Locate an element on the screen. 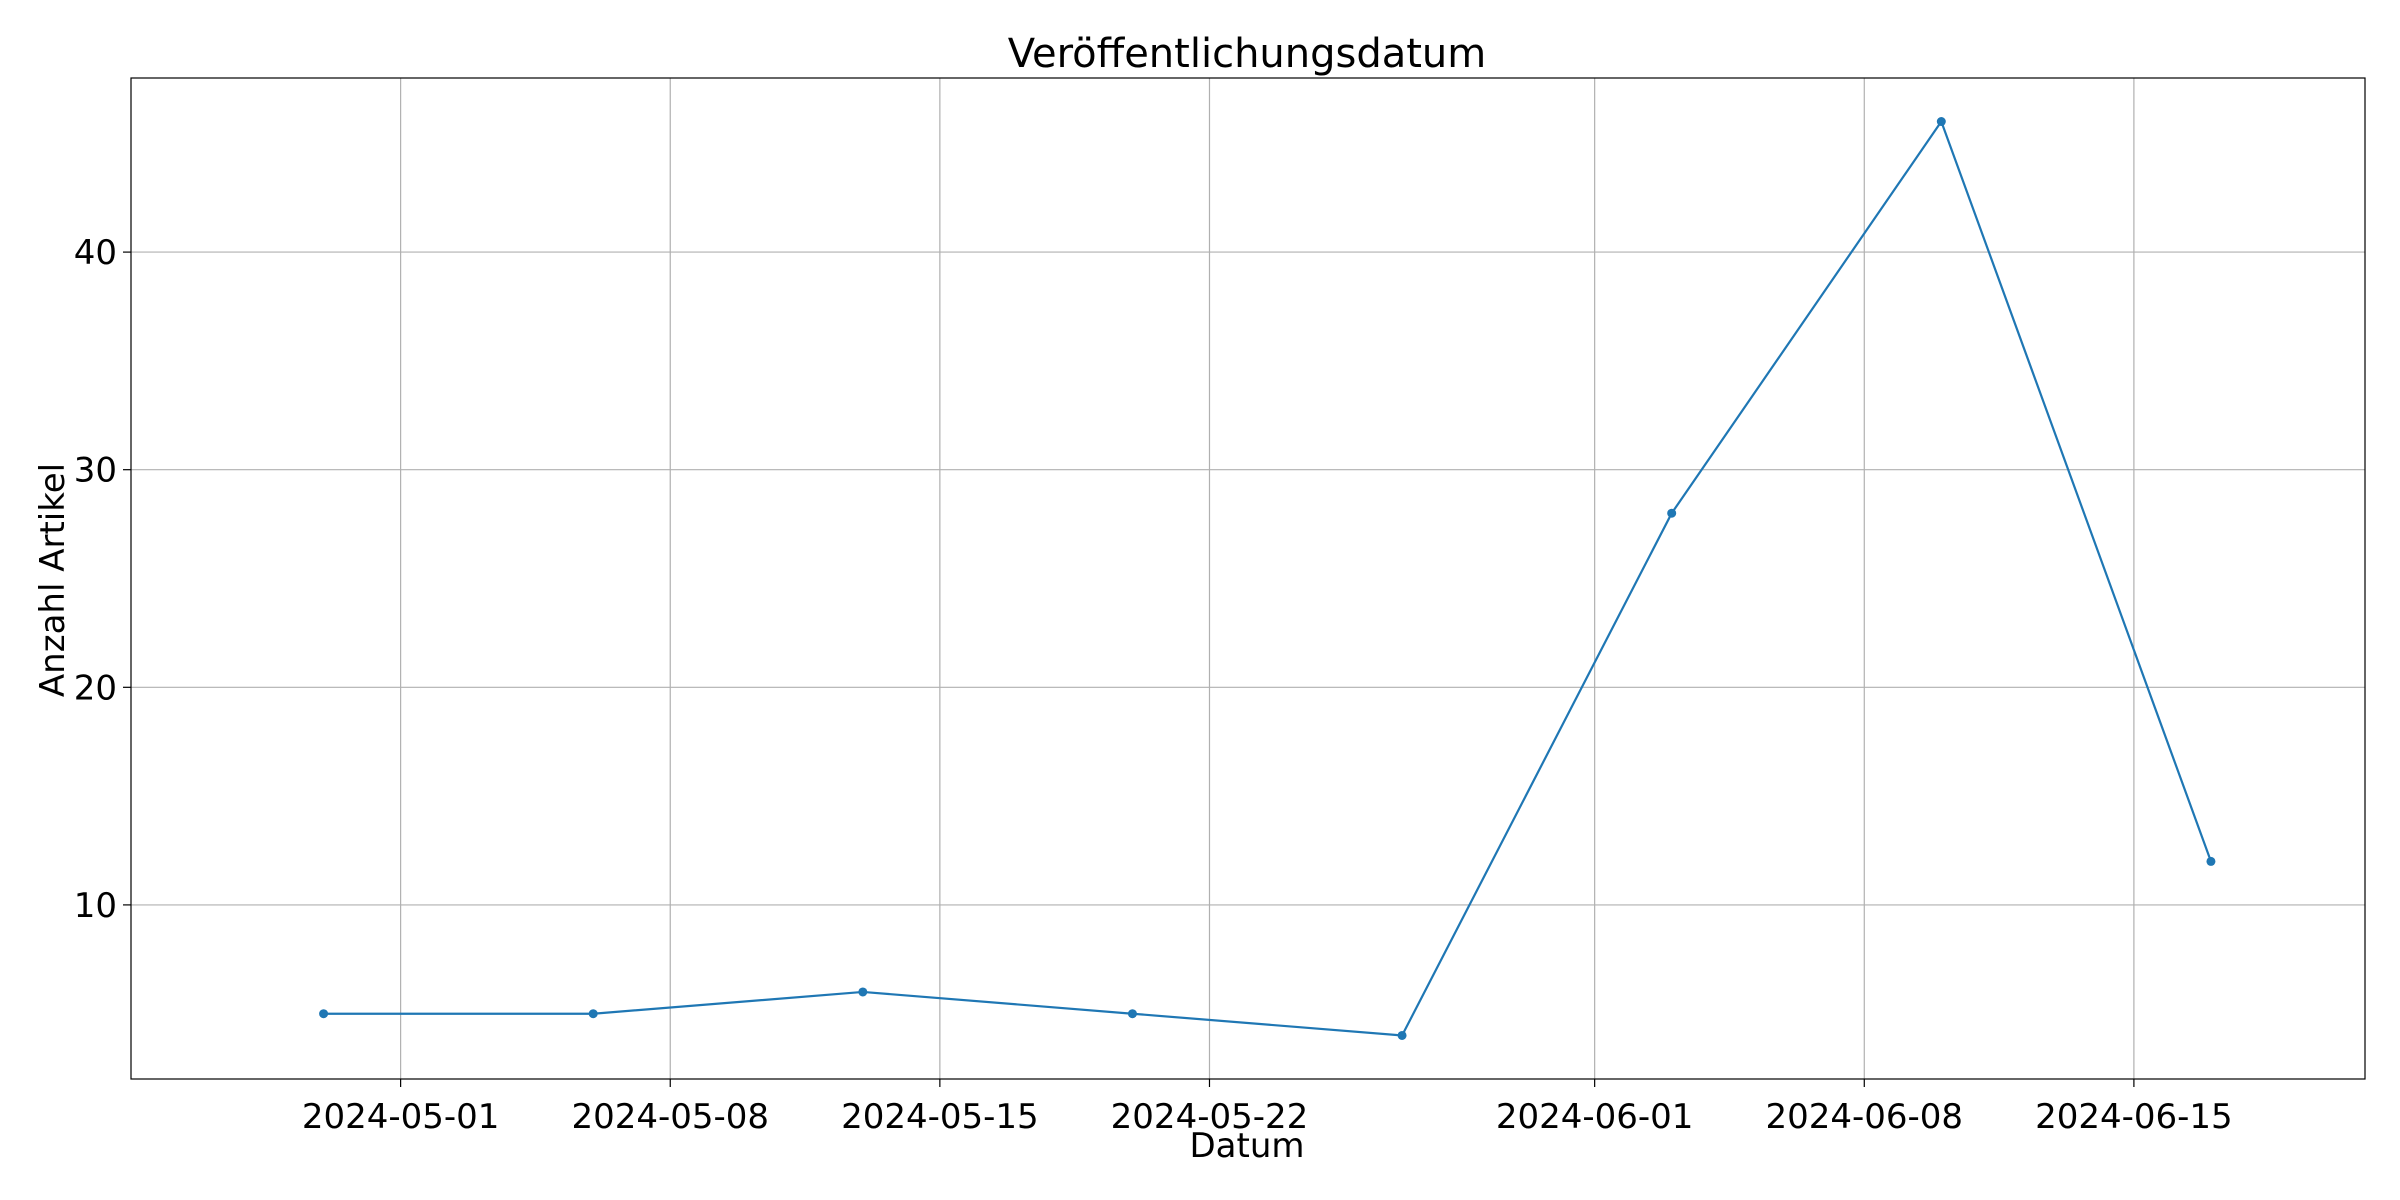  x-tick-label: 2024-05-22 is located at coordinates (1210, 1117).